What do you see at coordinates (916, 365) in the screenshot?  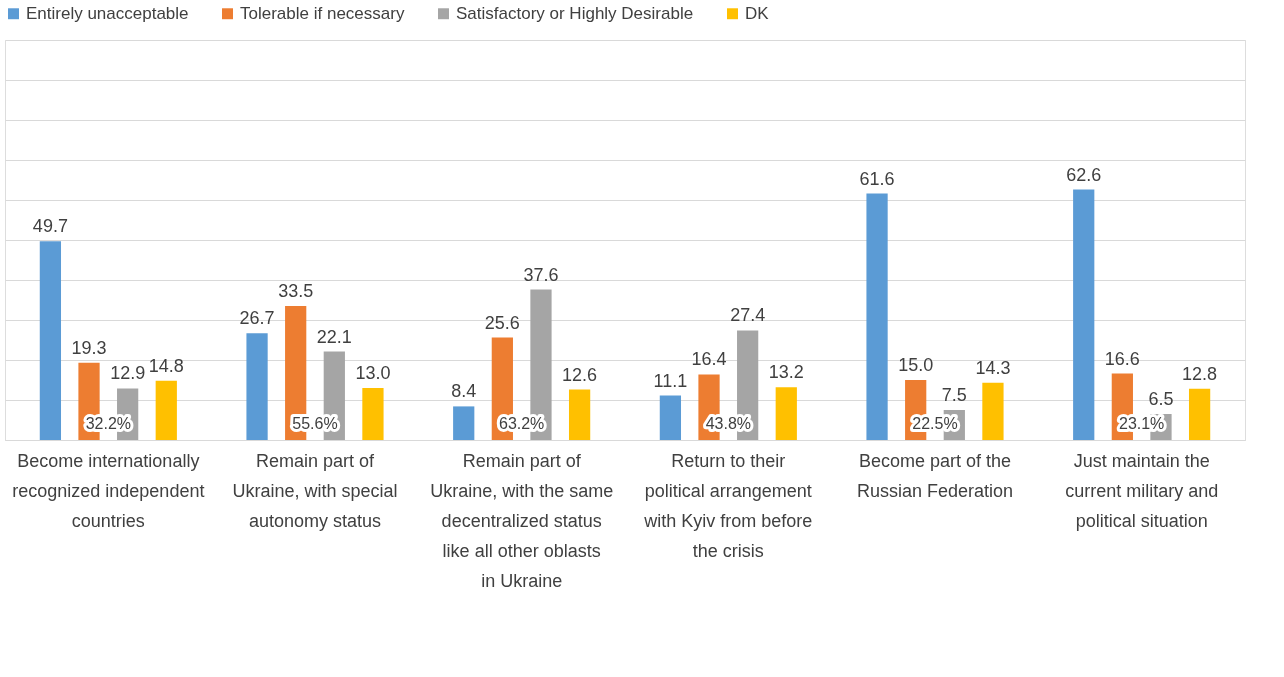 I see `data-label: 15.0` at bounding box center [916, 365].